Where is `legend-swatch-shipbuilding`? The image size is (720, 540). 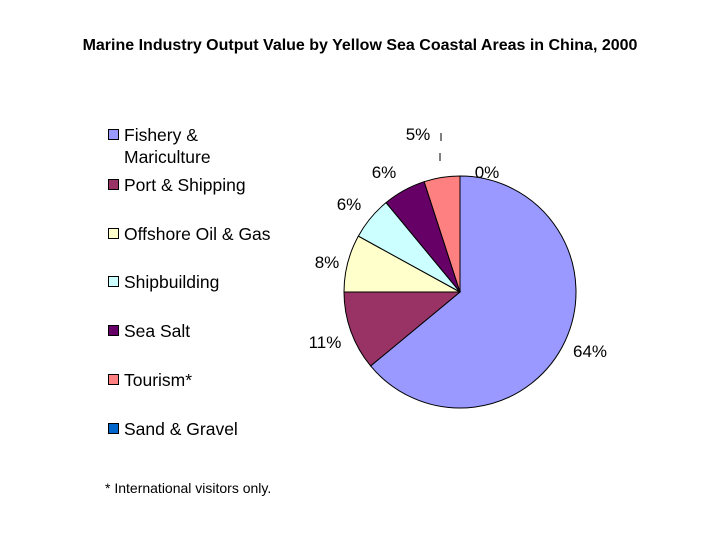 legend-swatch-shipbuilding is located at coordinates (113, 281).